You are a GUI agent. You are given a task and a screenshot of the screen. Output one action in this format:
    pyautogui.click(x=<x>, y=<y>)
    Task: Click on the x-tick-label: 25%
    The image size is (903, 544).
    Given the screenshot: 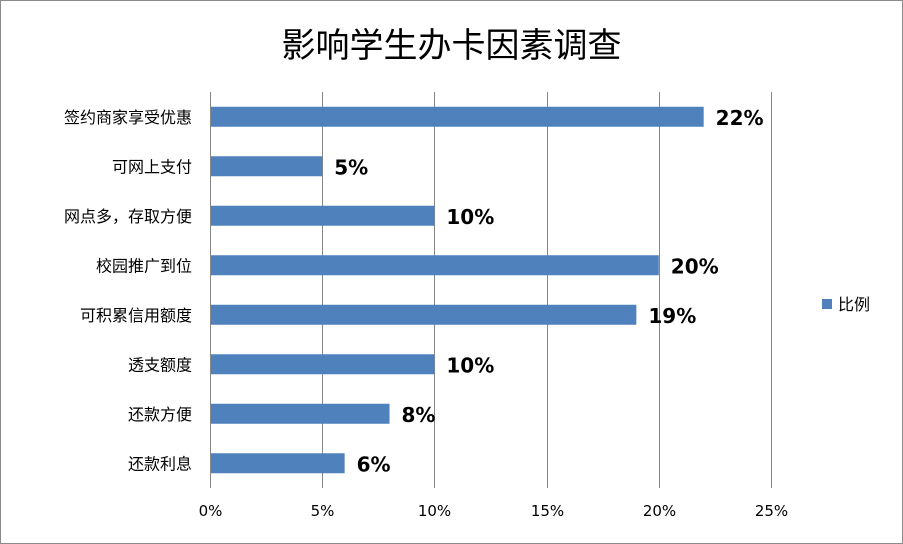 What is the action you would take?
    pyautogui.click(x=771, y=511)
    